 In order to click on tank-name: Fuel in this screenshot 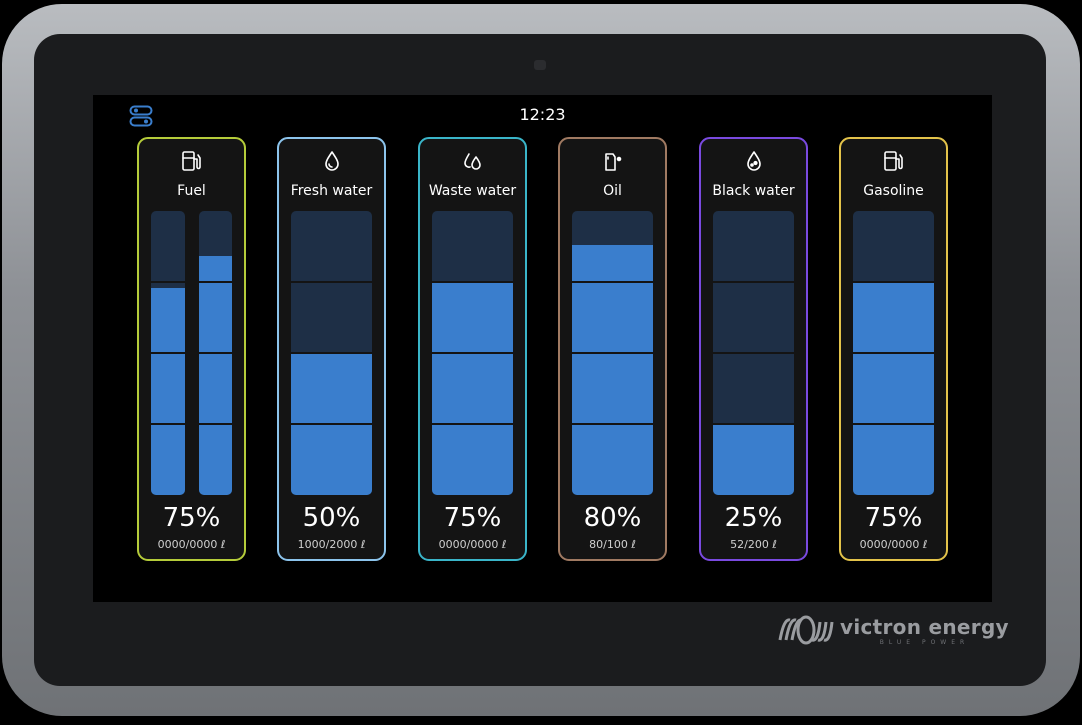, I will do `click(191, 191)`.